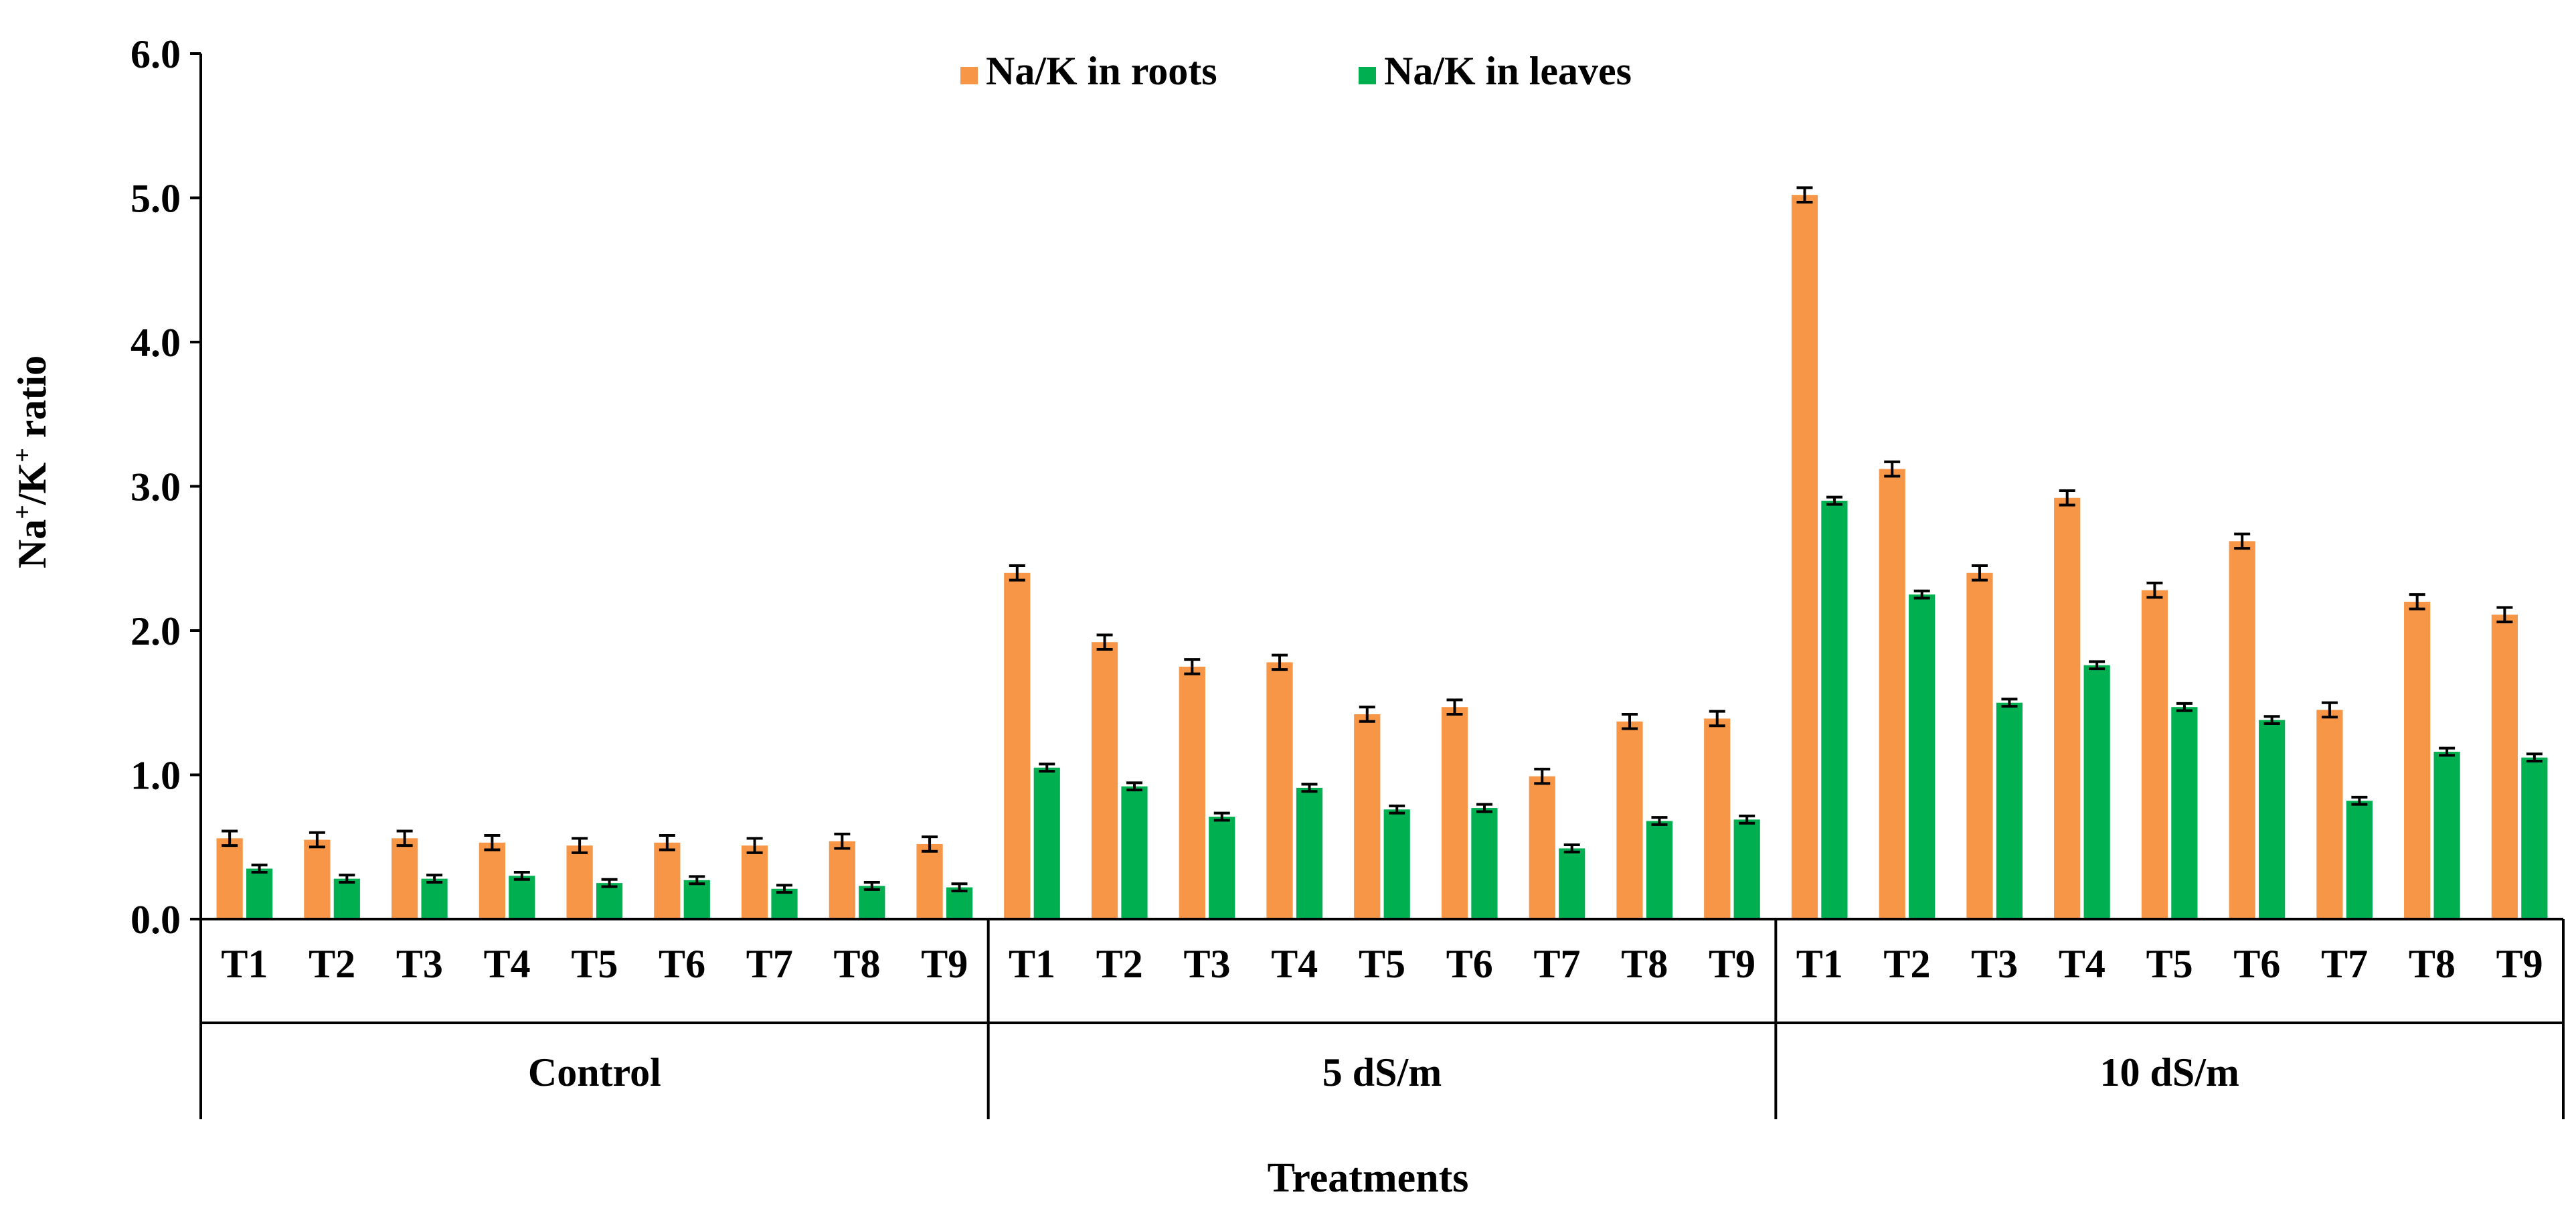  What do you see at coordinates (156, 199) in the screenshot?
I see `y-tick-label: 5.0` at bounding box center [156, 199].